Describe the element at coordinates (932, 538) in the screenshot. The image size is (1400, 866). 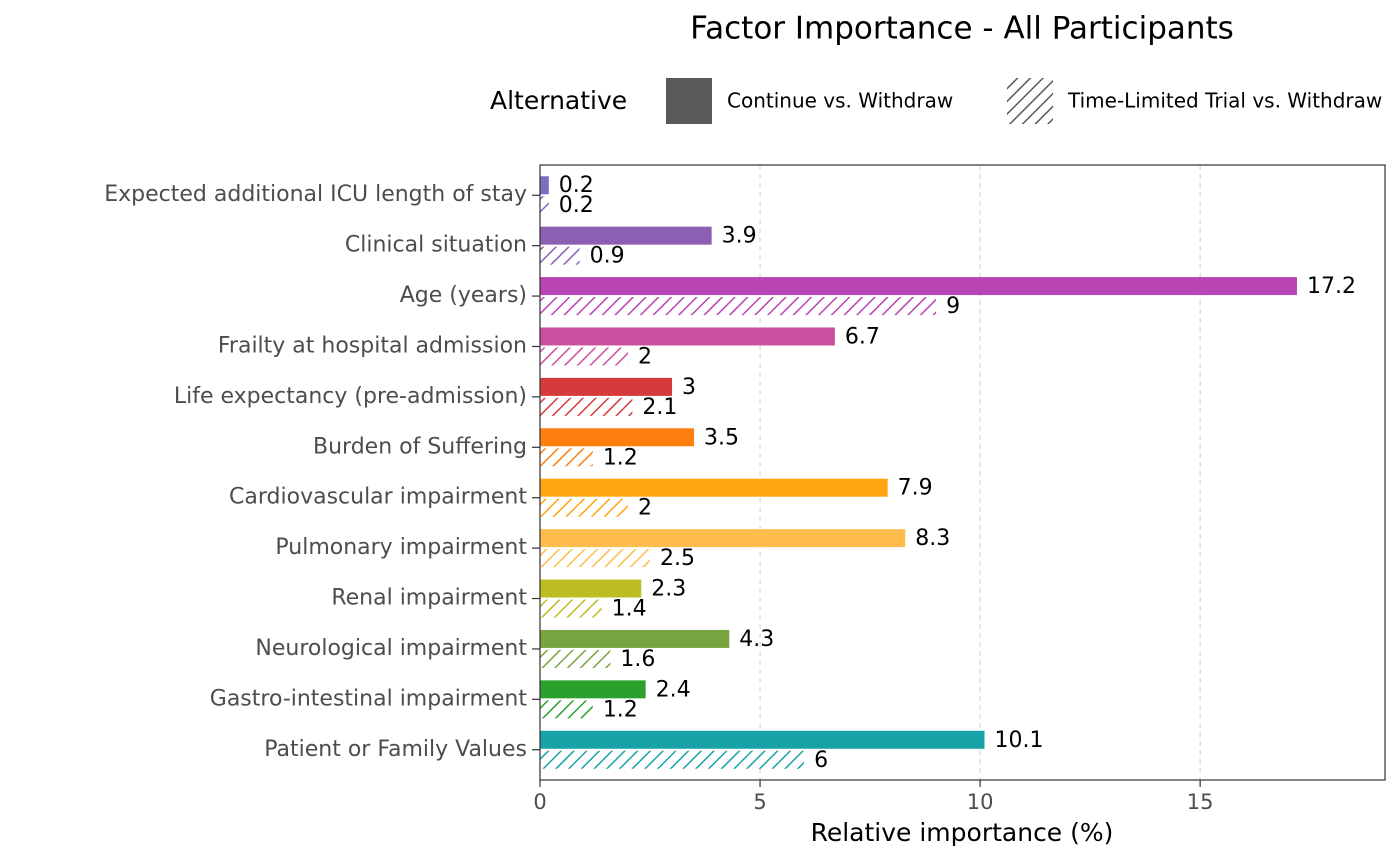
I see `value-label: 8.3` at that location.